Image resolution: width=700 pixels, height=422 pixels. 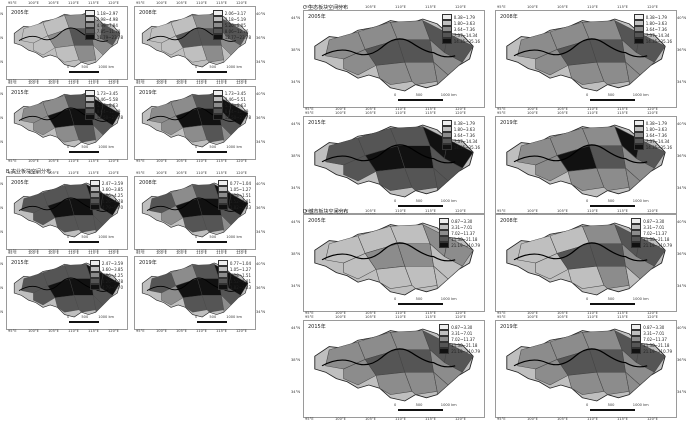 I want to click on scale-bar, so click(x=612, y=304).